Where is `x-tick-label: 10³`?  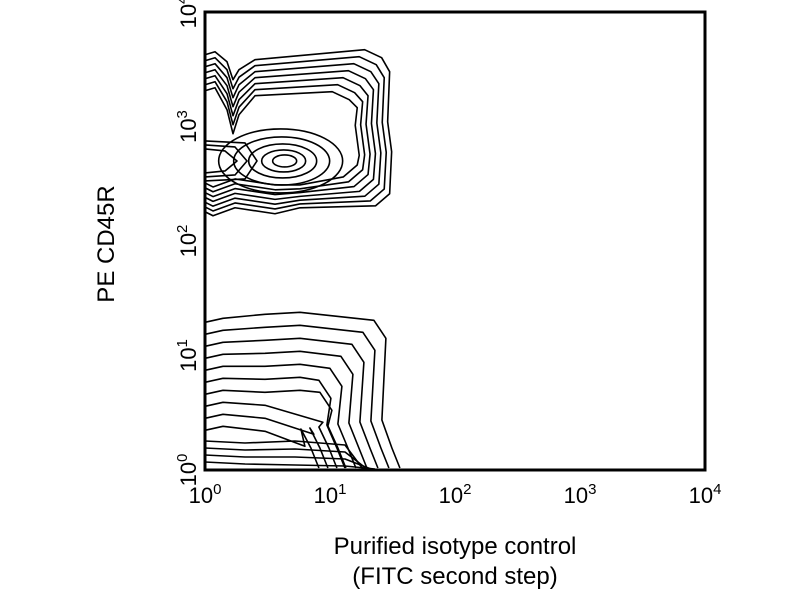 x-tick-label: 10³ is located at coordinates (580, 494).